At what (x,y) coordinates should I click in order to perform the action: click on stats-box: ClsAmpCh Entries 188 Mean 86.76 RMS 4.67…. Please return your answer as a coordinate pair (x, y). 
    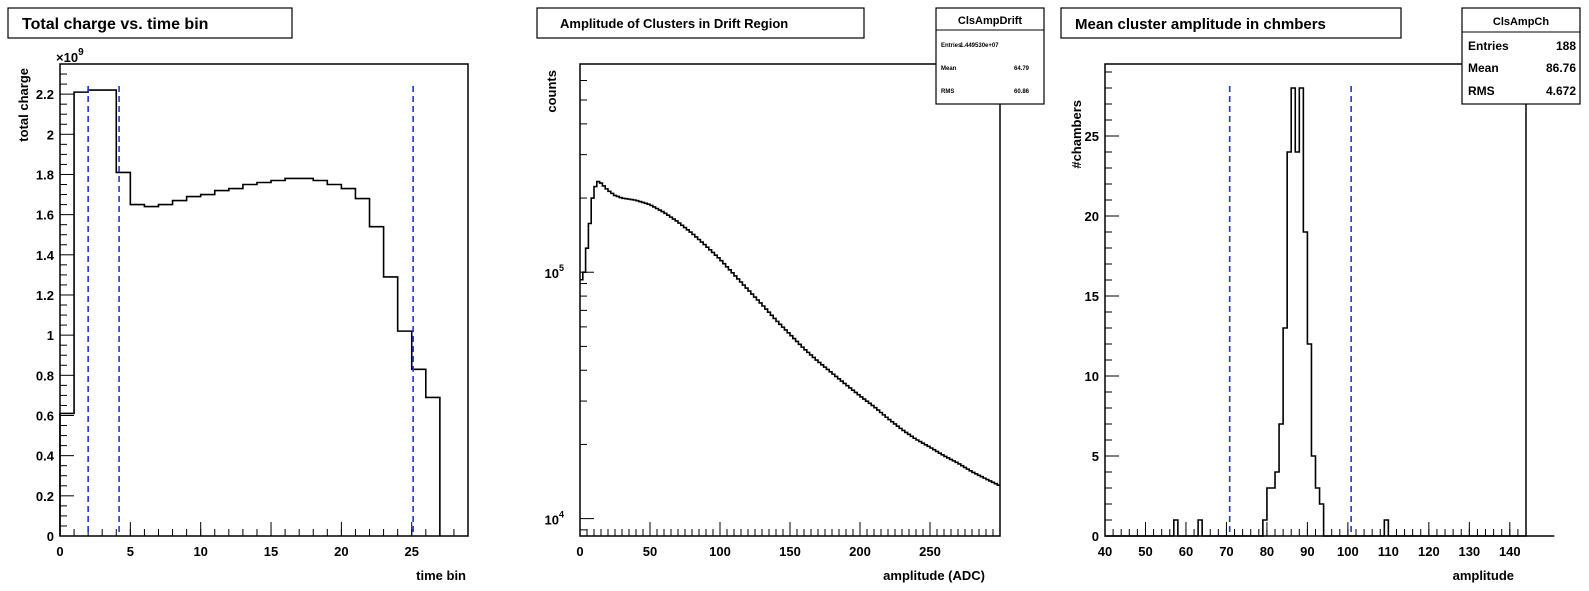
    Looking at the image, I should click on (1521, 56).